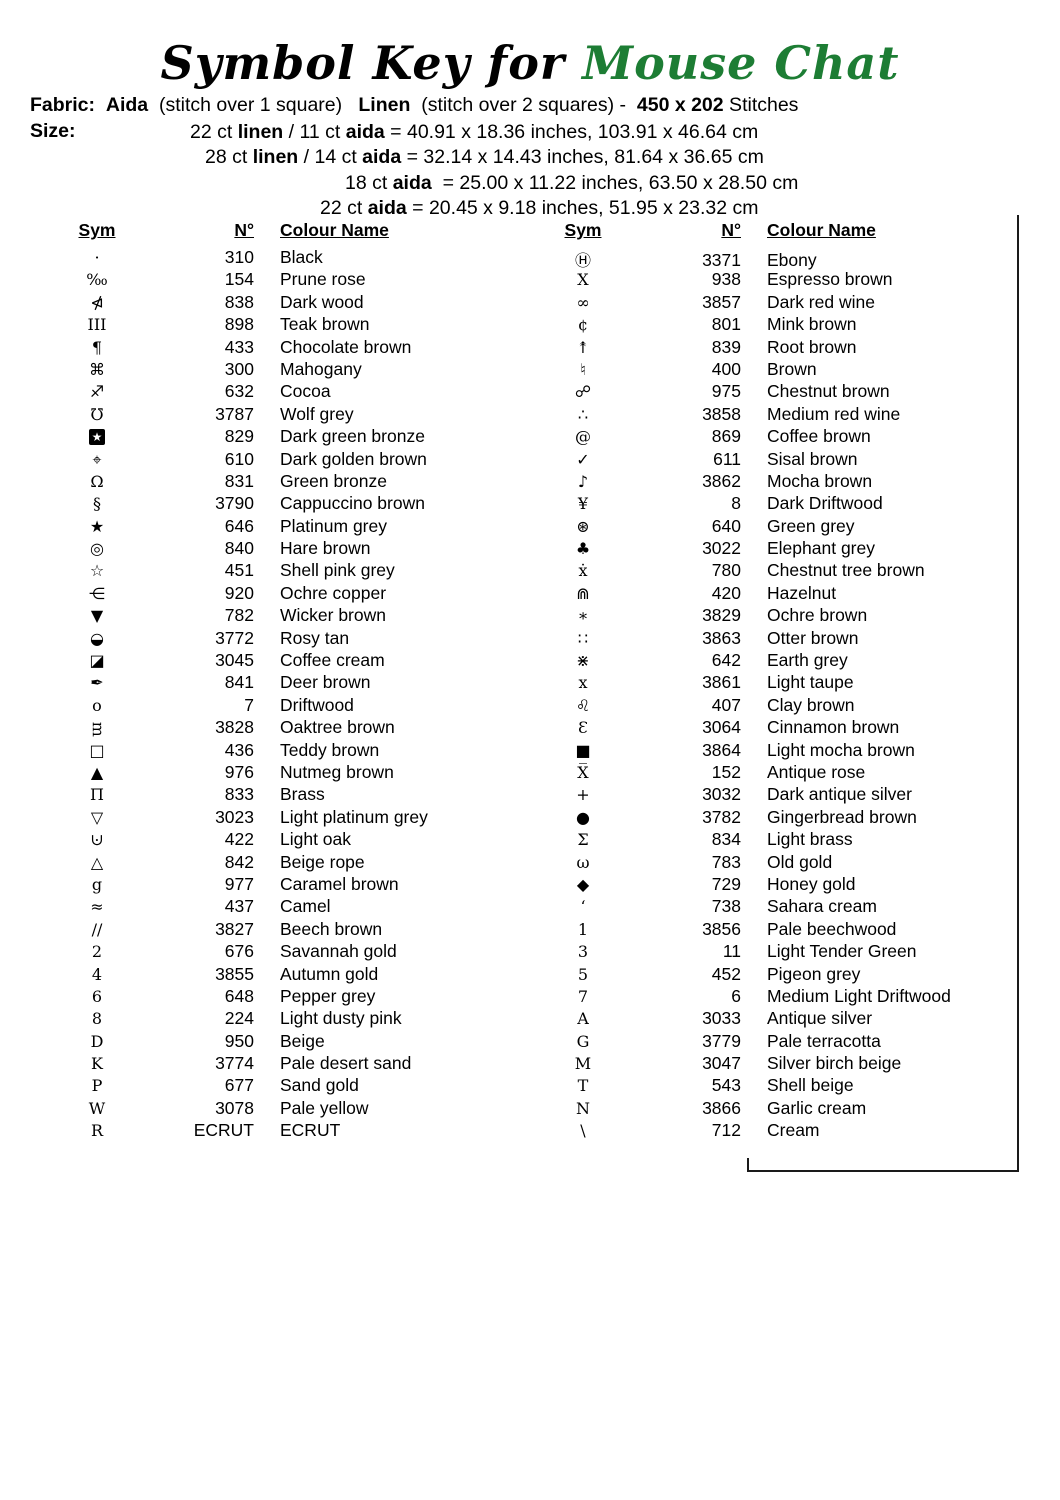  What do you see at coordinates (331, 928) in the screenshot?
I see `colour-name: Beech brown` at bounding box center [331, 928].